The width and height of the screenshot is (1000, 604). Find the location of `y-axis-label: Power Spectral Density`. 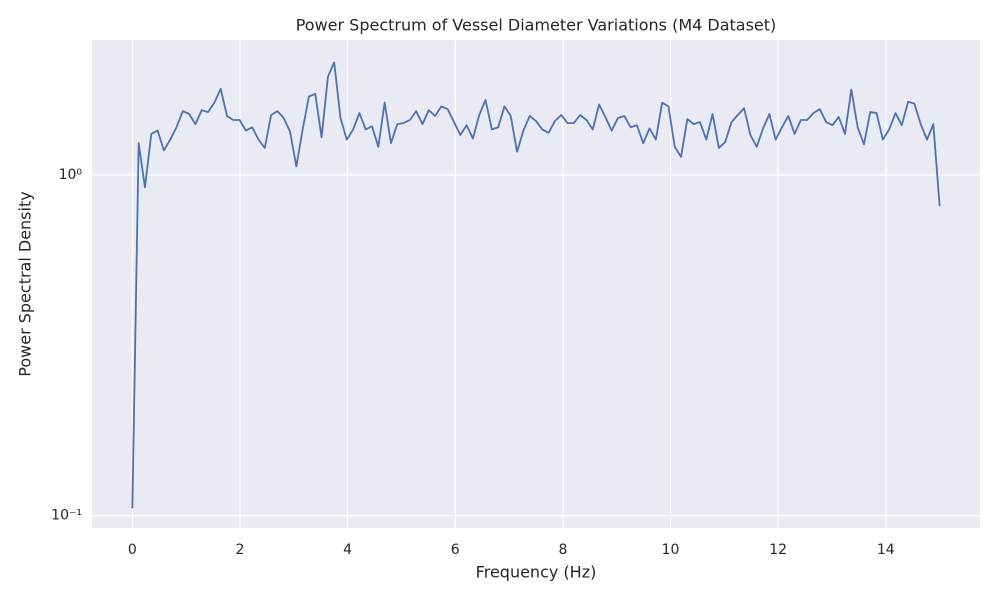

y-axis-label: Power Spectral Density is located at coordinates (25, 283).